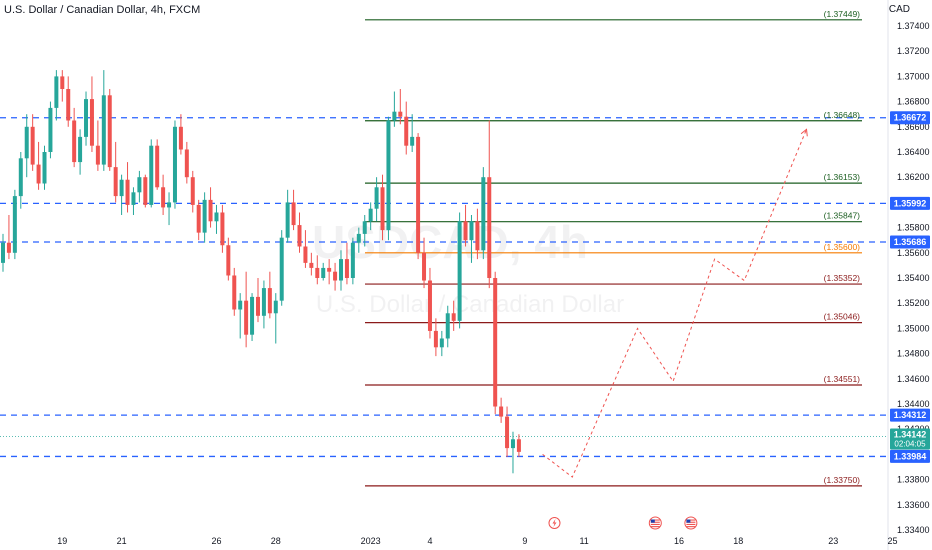 The height and width of the screenshot is (550, 932). Describe the element at coordinates (524, 541) in the screenshot. I see `time-tick-label: 9` at that location.